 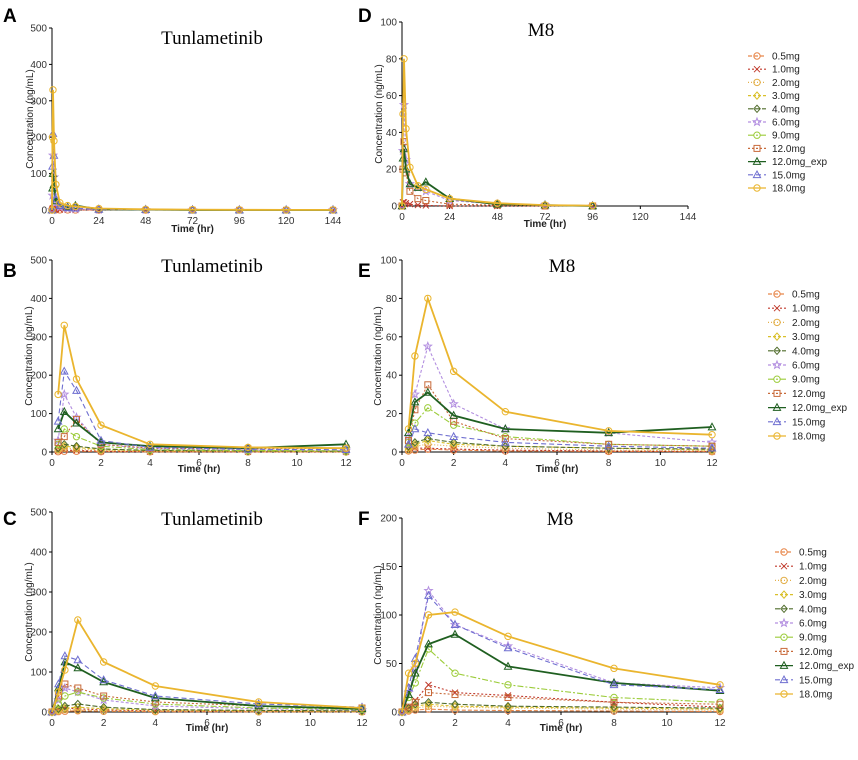 I want to click on legend-item: 6.0mg, so click(x=774, y=122).